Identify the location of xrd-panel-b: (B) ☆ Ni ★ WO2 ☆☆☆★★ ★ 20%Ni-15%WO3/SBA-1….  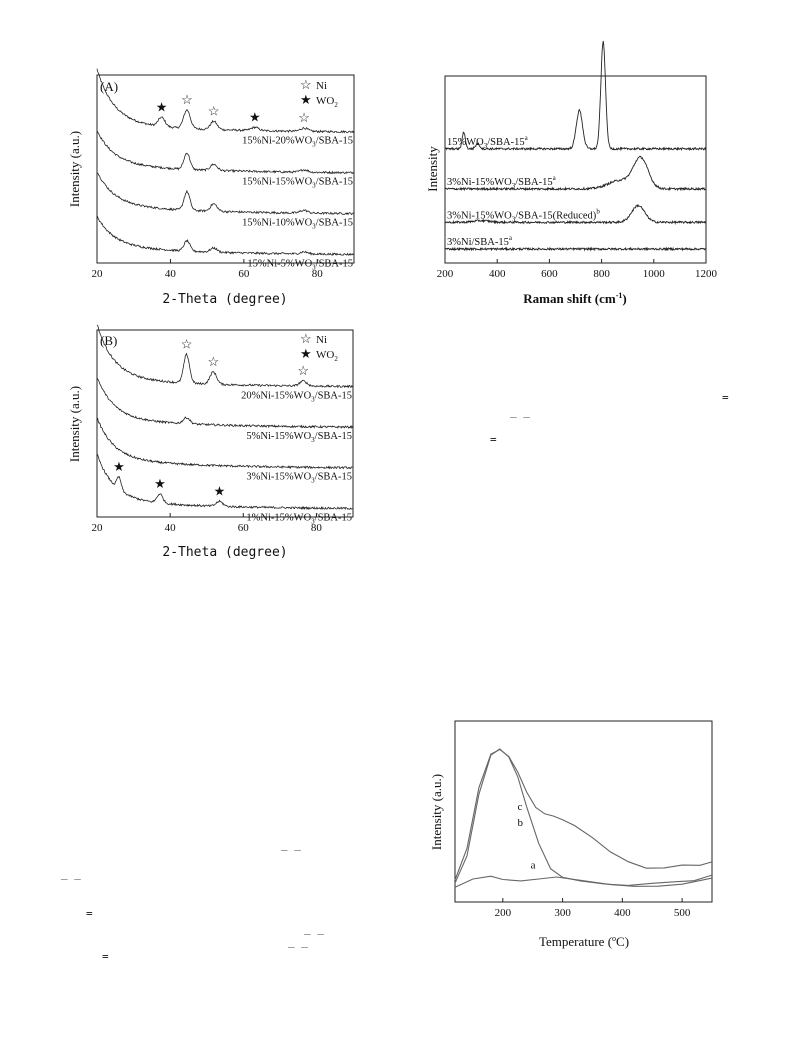
(210, 442).